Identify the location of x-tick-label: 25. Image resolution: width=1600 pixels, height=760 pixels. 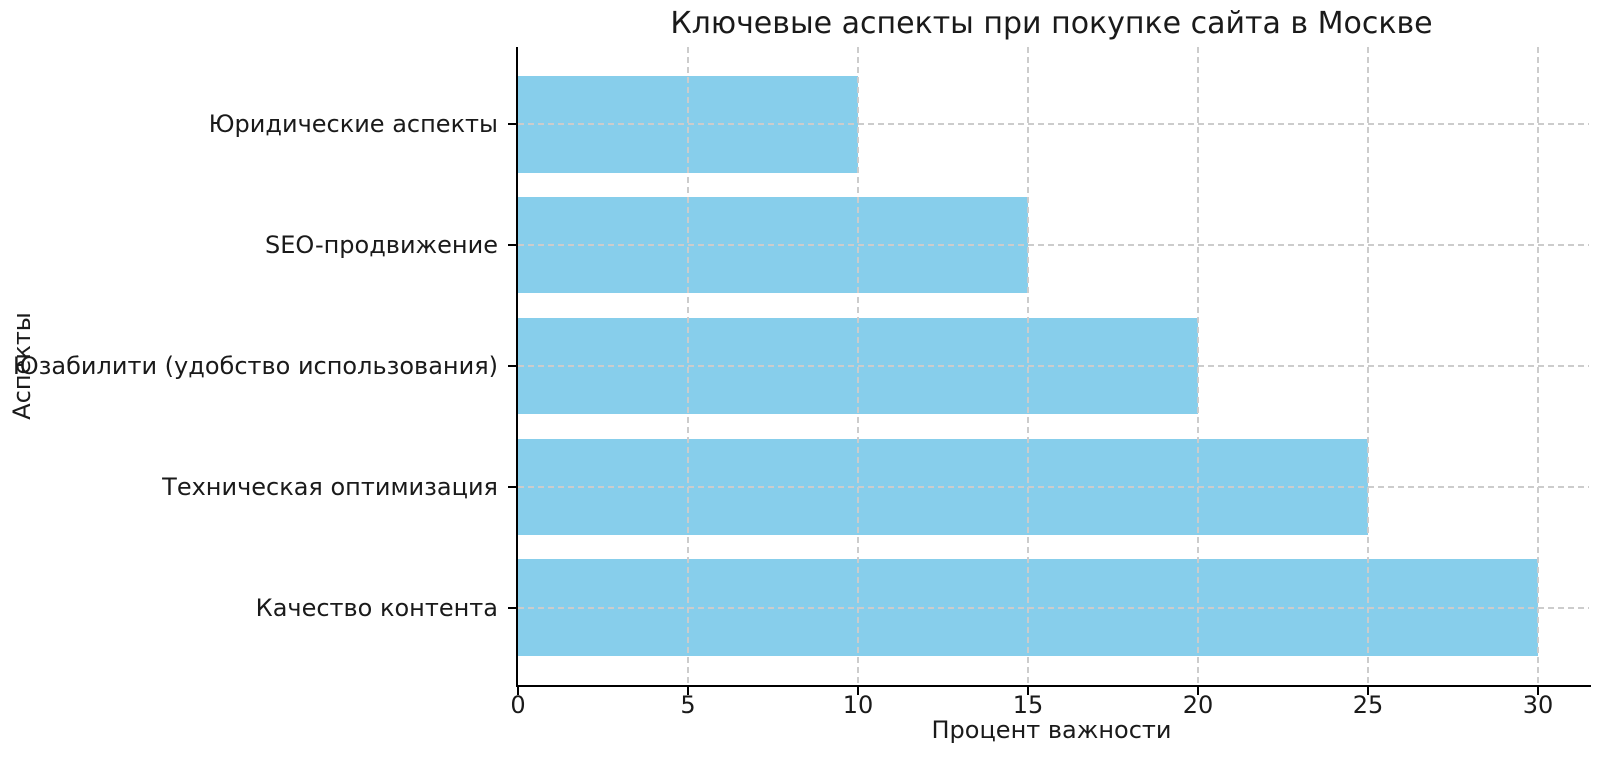
(1368, 705).